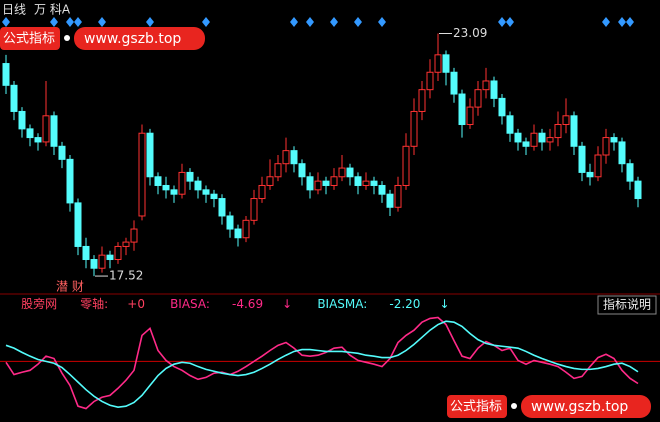 This screenshot has width=660, height=422. I want to click on watermark-bottom: 公式指标 www.gszb.top, so click(549, 406).